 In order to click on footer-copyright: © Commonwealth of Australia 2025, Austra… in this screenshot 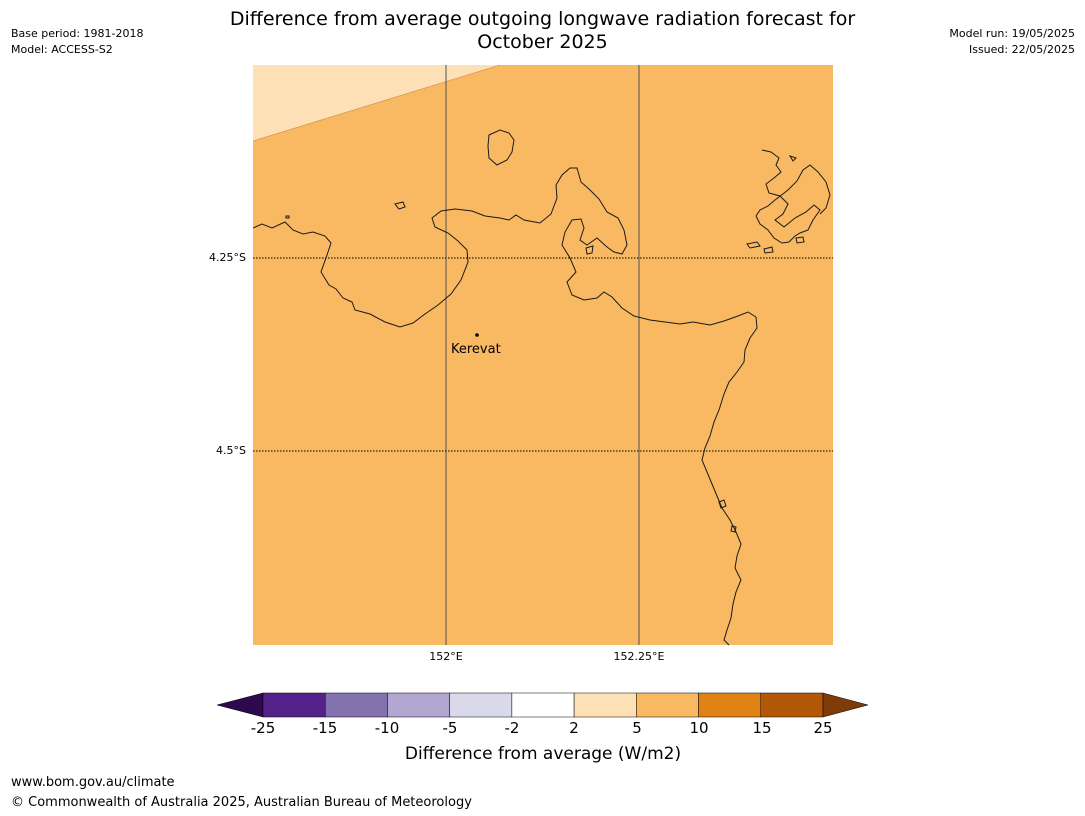, I will do `click(241, 802)`.